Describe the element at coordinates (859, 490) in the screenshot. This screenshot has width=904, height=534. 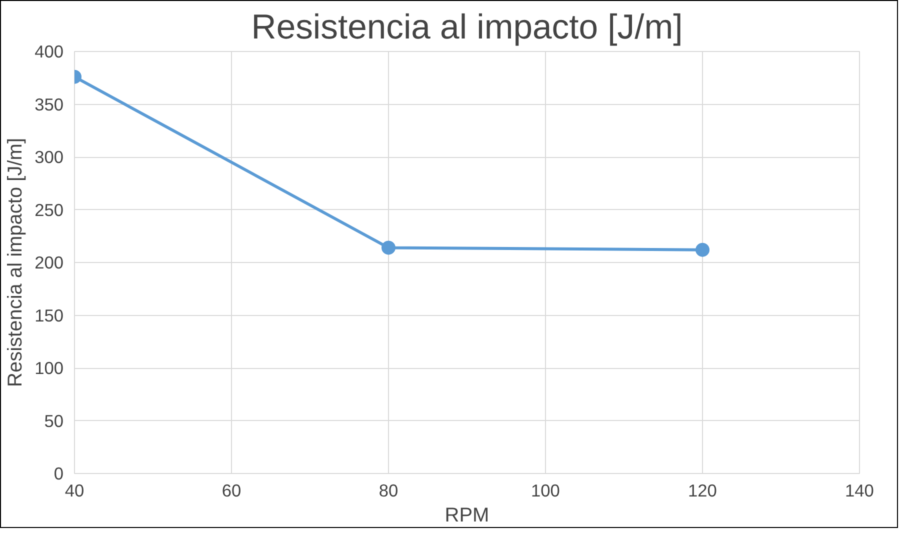
I see `x-tick-label: 140` at that location.